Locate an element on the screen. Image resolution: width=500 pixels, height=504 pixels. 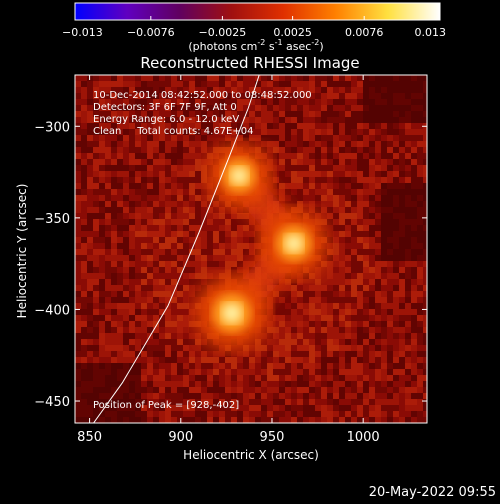
source-1-core is located at coordinates (231, 313).